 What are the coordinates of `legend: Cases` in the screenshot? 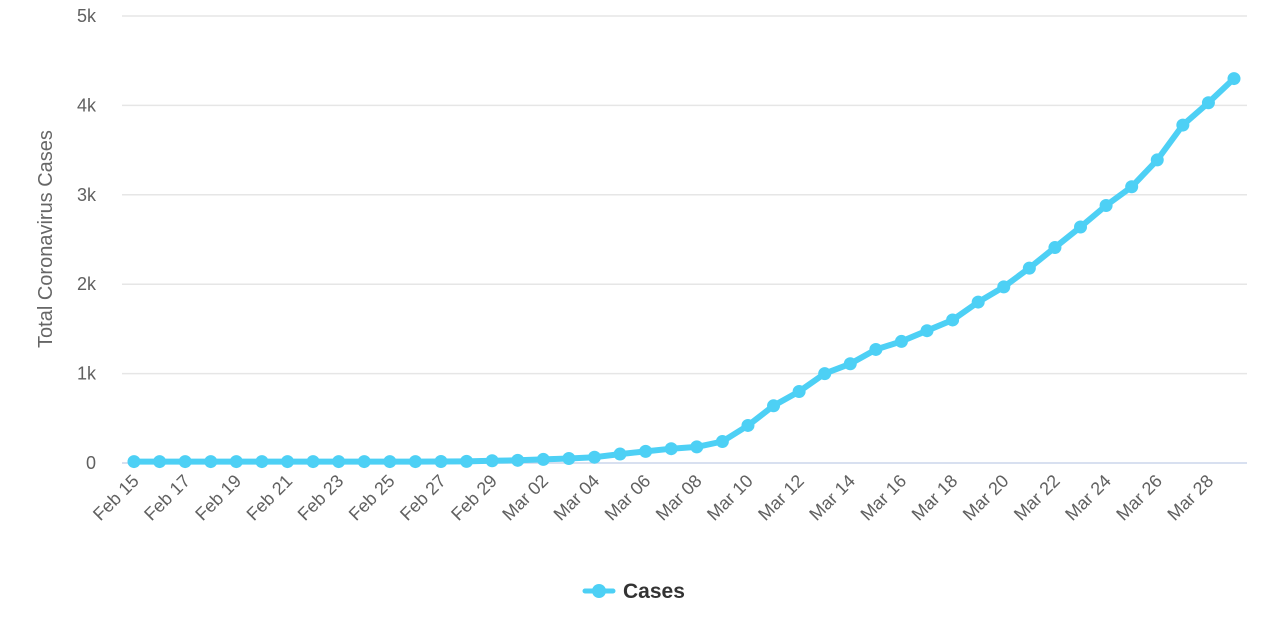 It's located at (633, 591).